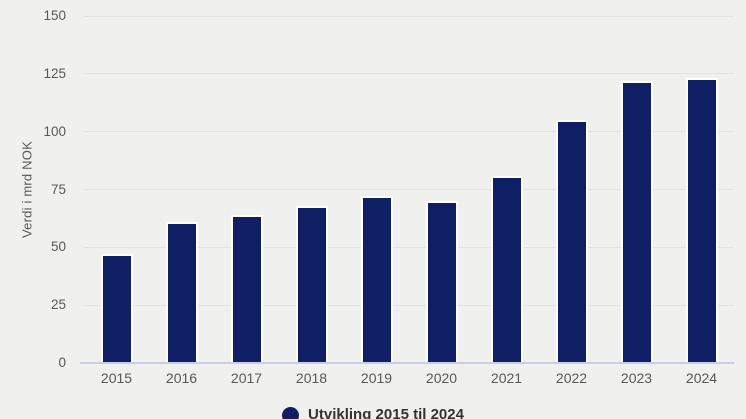 This screenshot has width=746, height=419. Describe the element at coordinates (181, 292) in the screenshot. I see `bar-2016` at that location.